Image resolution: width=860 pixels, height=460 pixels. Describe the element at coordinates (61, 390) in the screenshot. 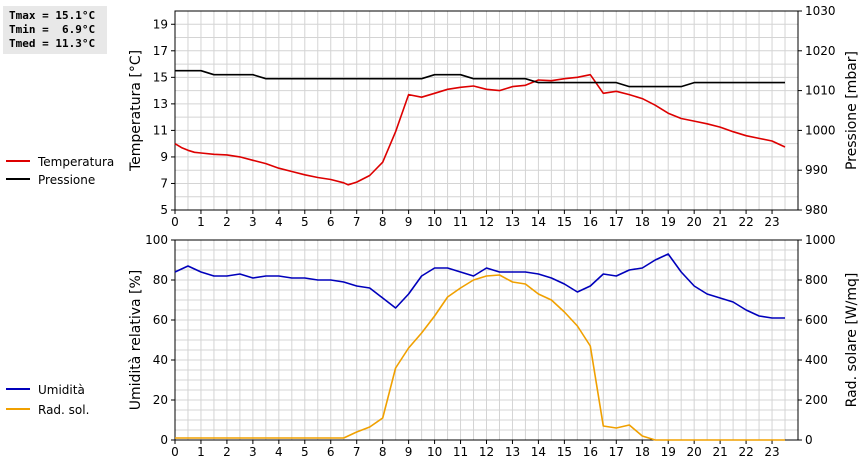

I see `legend-humidity-label: Umidità` at that location.